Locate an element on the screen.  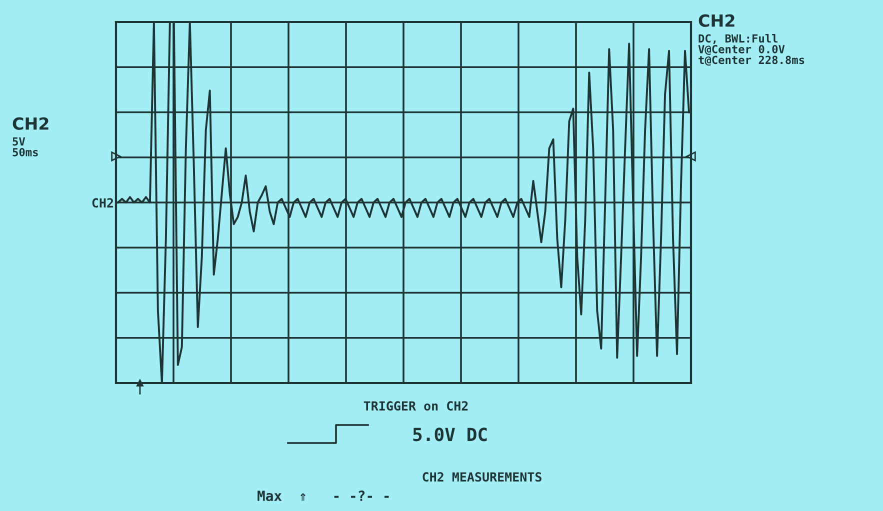
text: CH2 DC, BWL:Full V@Center 0.0V t@Center 228.8ms is located at coordinates (751, 40).